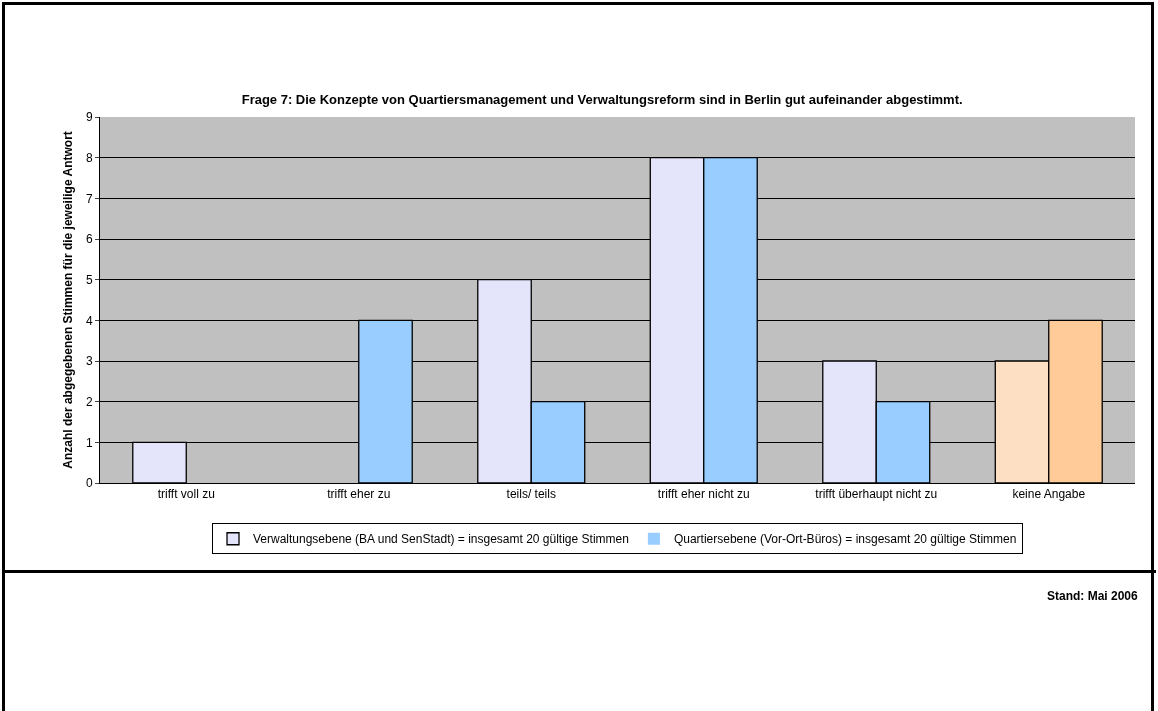 The width and height of the screenshot is (1158, 711). I want to click on y-tick-label: 9, so click(89, 117).